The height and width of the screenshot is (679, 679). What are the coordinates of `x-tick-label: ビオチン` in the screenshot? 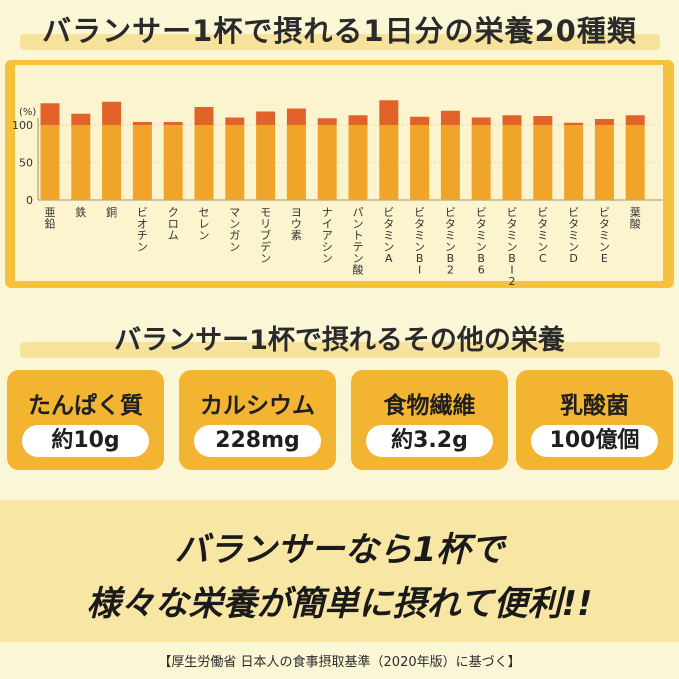 It's located at (142, 230).